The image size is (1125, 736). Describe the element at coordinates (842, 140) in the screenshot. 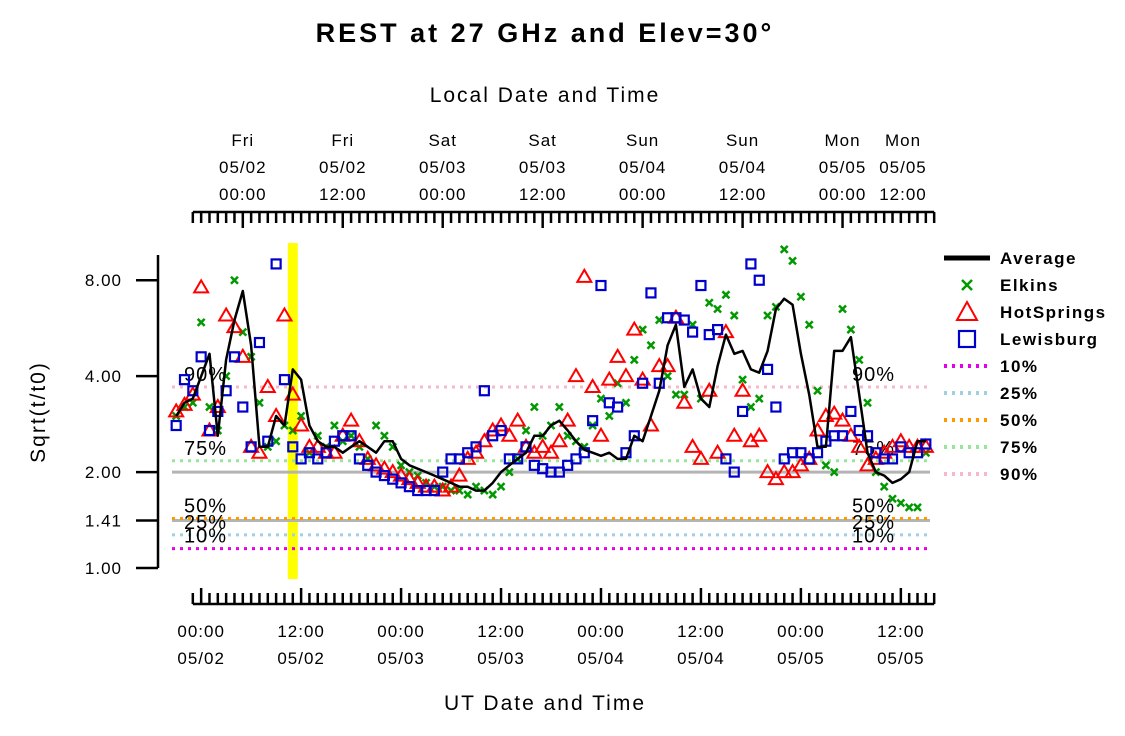

I see `top-tick-label-day: Mon` at that location.